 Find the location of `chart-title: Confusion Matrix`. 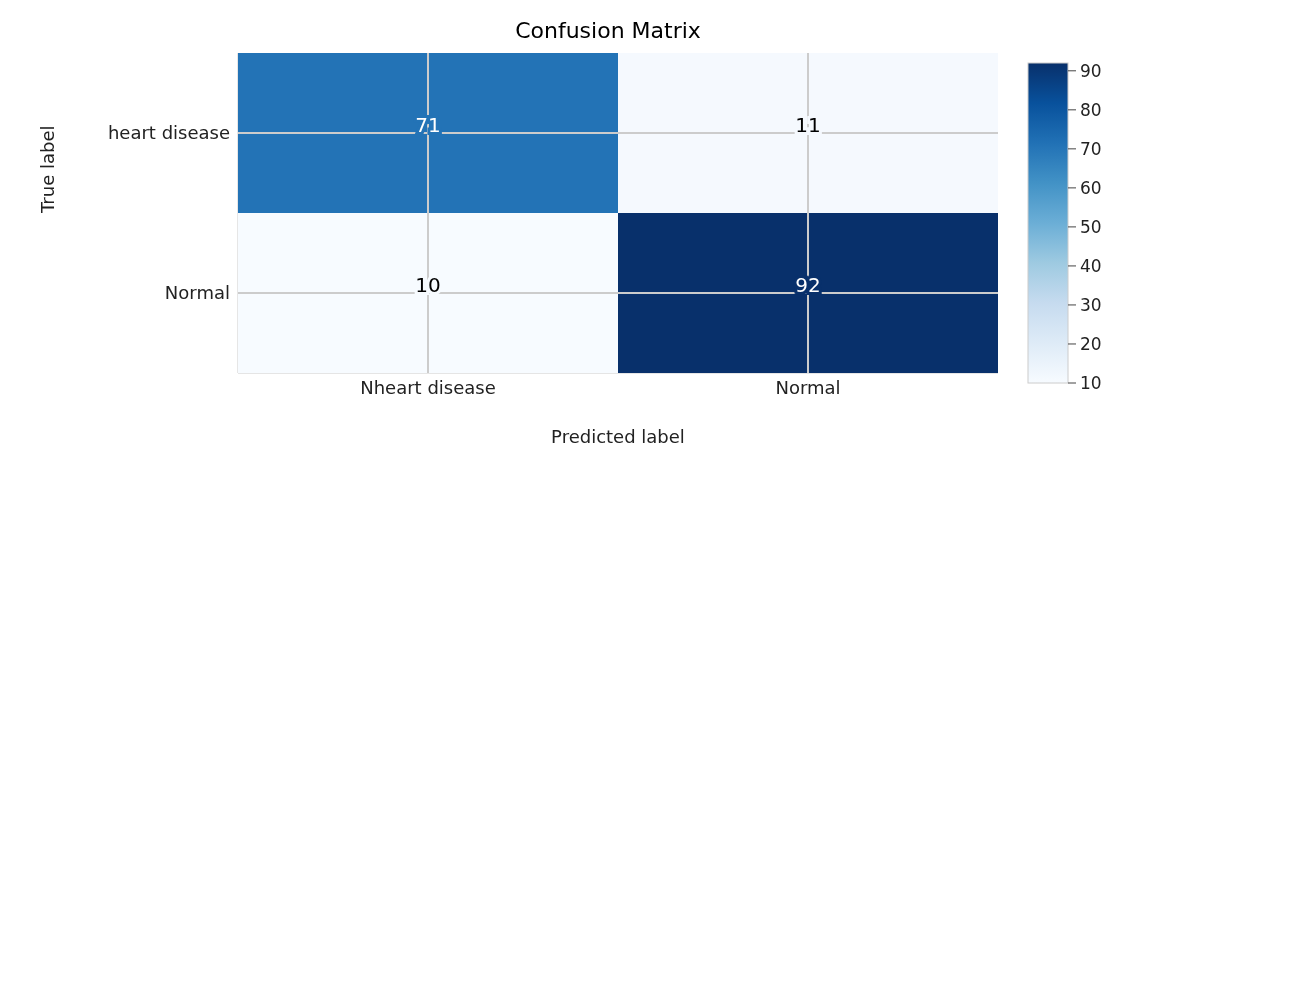

chart-title: Confusion Matrix is located at coordinates (608, 30).